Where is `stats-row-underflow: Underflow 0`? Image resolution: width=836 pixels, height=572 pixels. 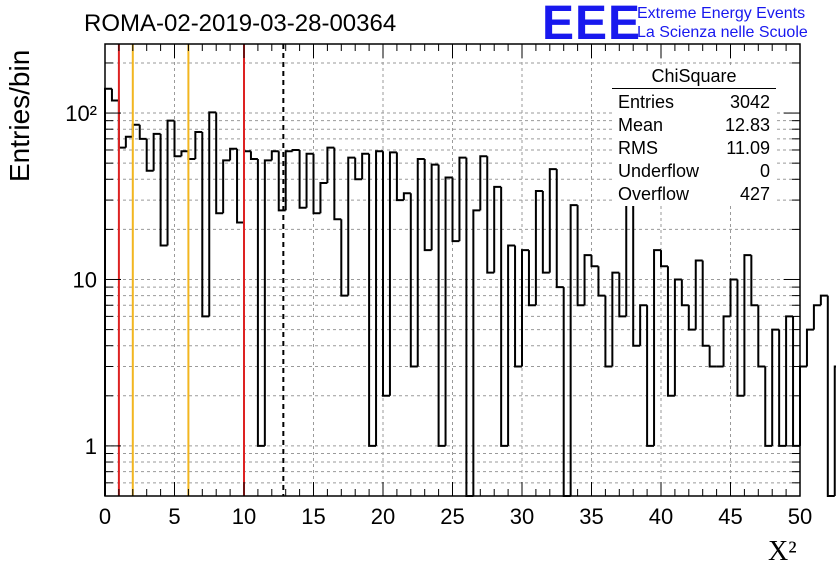 stats-row-underflow: Underflow 0 is located at coordinates (694, 171).